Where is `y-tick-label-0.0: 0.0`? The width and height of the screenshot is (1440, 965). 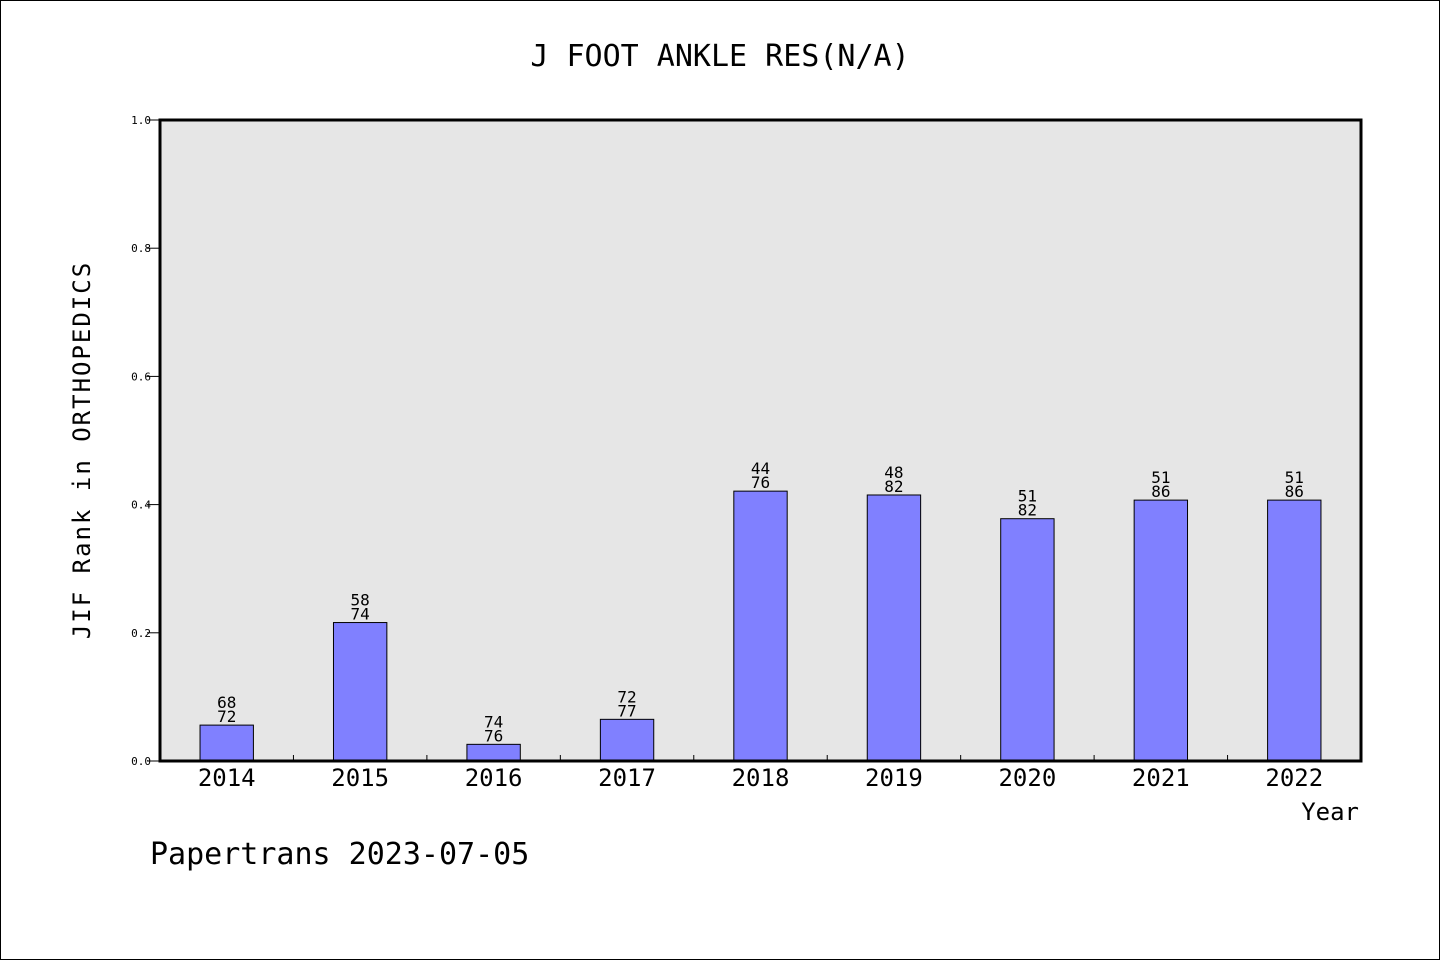 y-tick-label-0.0: 0.0 is located at coordinates (141, 761).